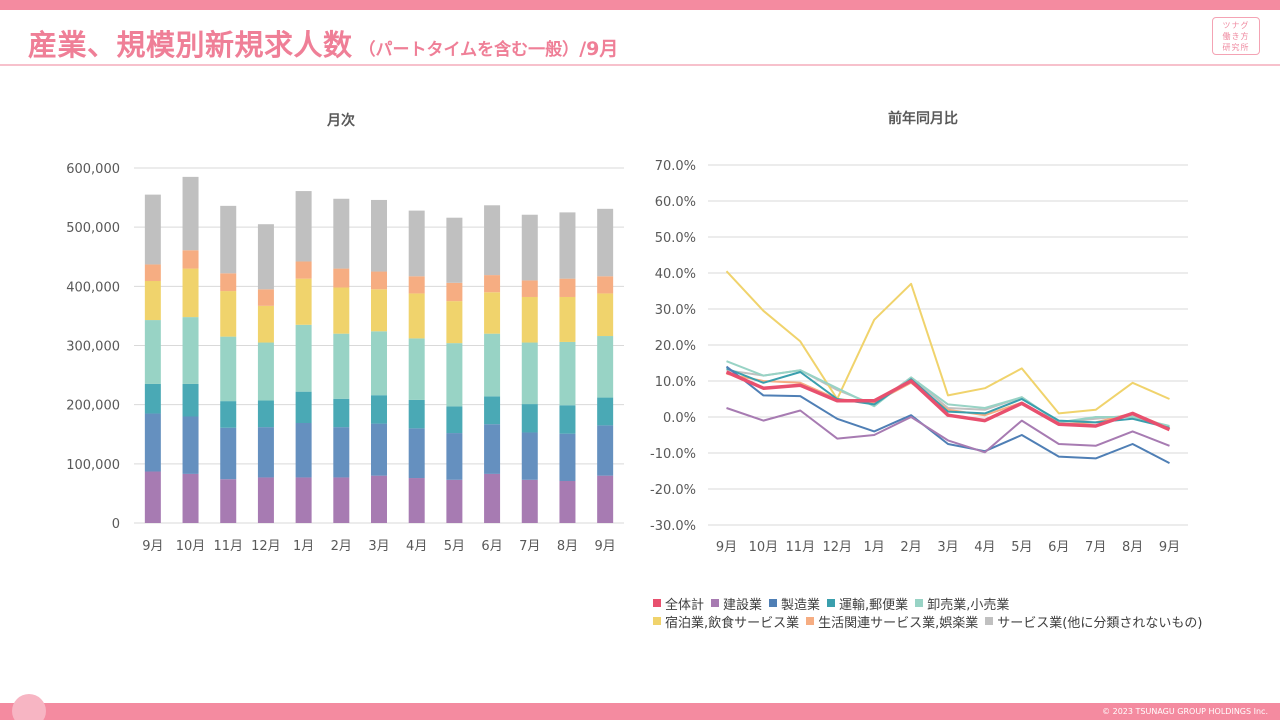 The width and height of the screenshot is (1280, 720). I want to click on line-y-tick-label: -30.0%, so click(673, 526).